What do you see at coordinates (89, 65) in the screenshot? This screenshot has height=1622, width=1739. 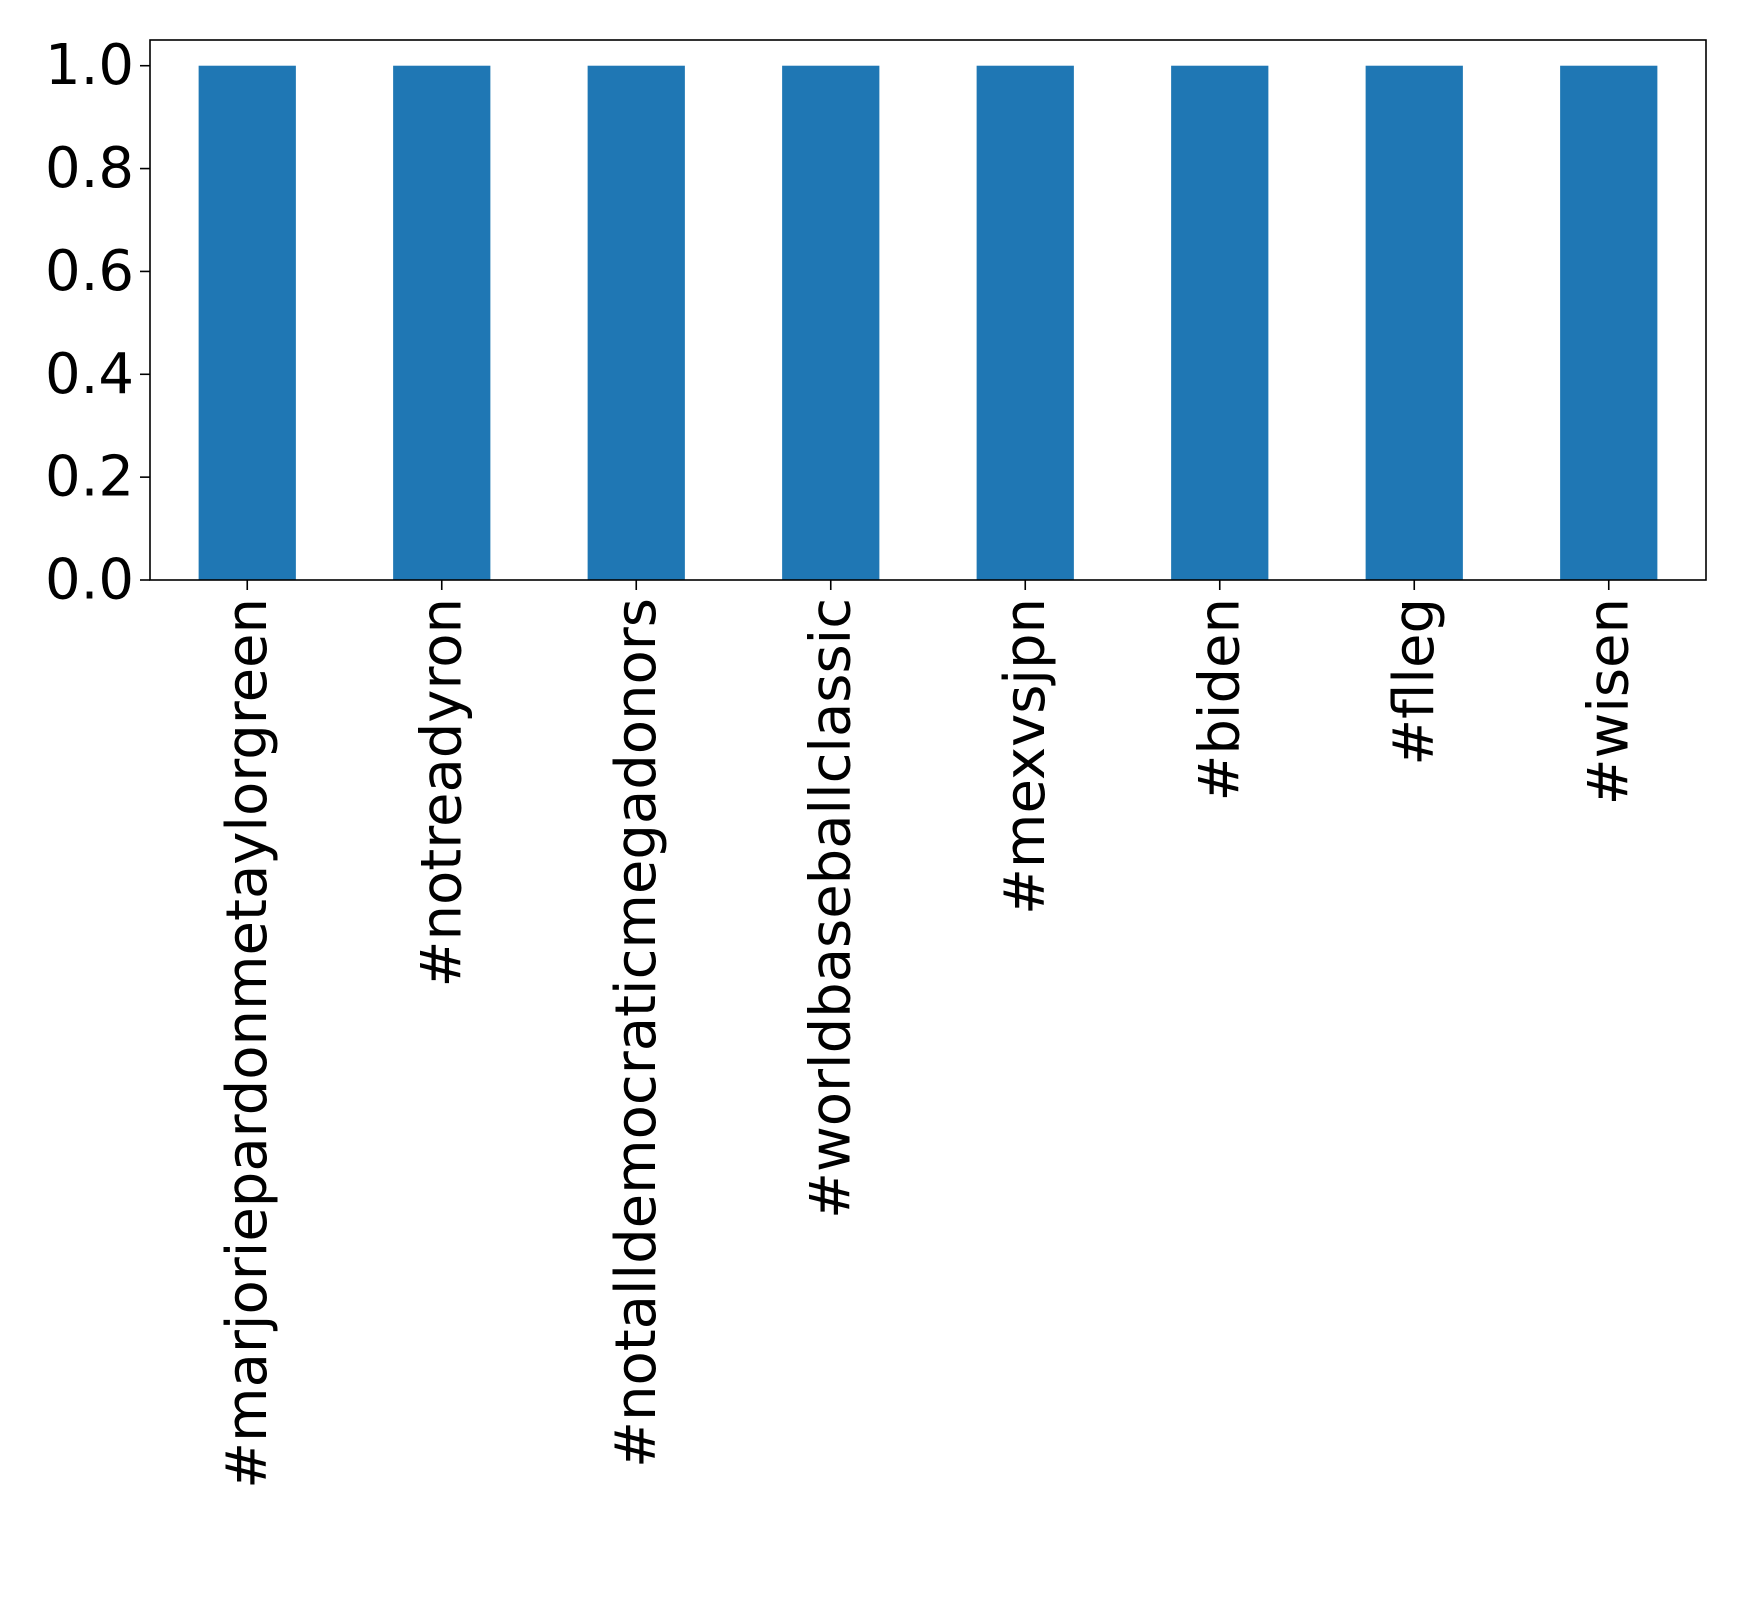 I see `y-tick-label: 1.0` at bounding box center [89, 65].